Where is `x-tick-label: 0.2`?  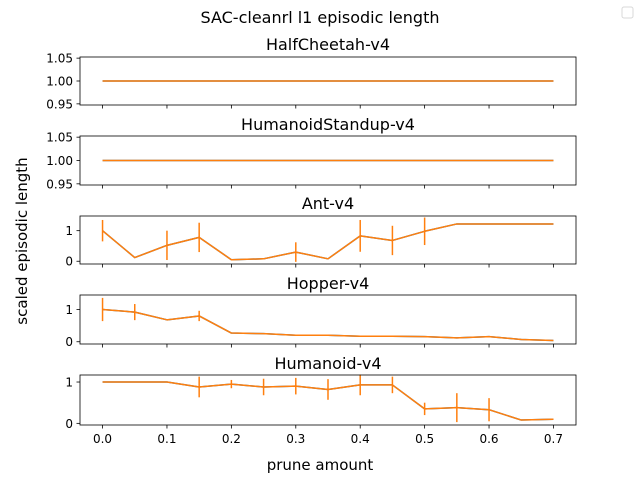
x-tick-label: 0.2 is located at coordinates (231, 439).